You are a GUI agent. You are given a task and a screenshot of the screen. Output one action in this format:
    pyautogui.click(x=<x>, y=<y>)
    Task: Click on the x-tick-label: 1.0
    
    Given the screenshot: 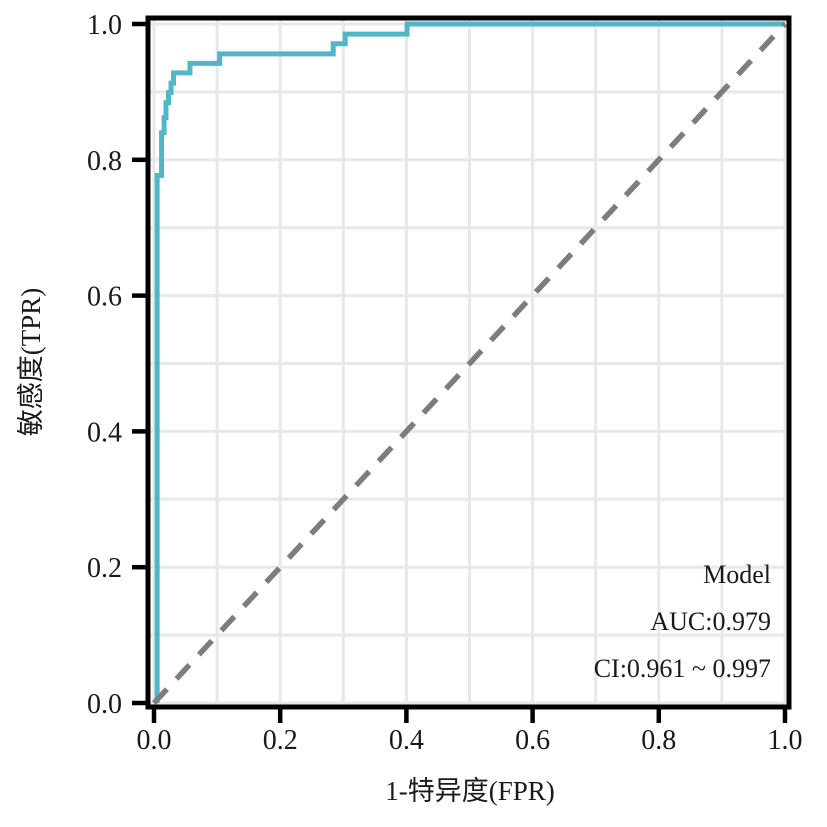 What is the action you would take?
    pyautogui.click(x=785, y=740)
    